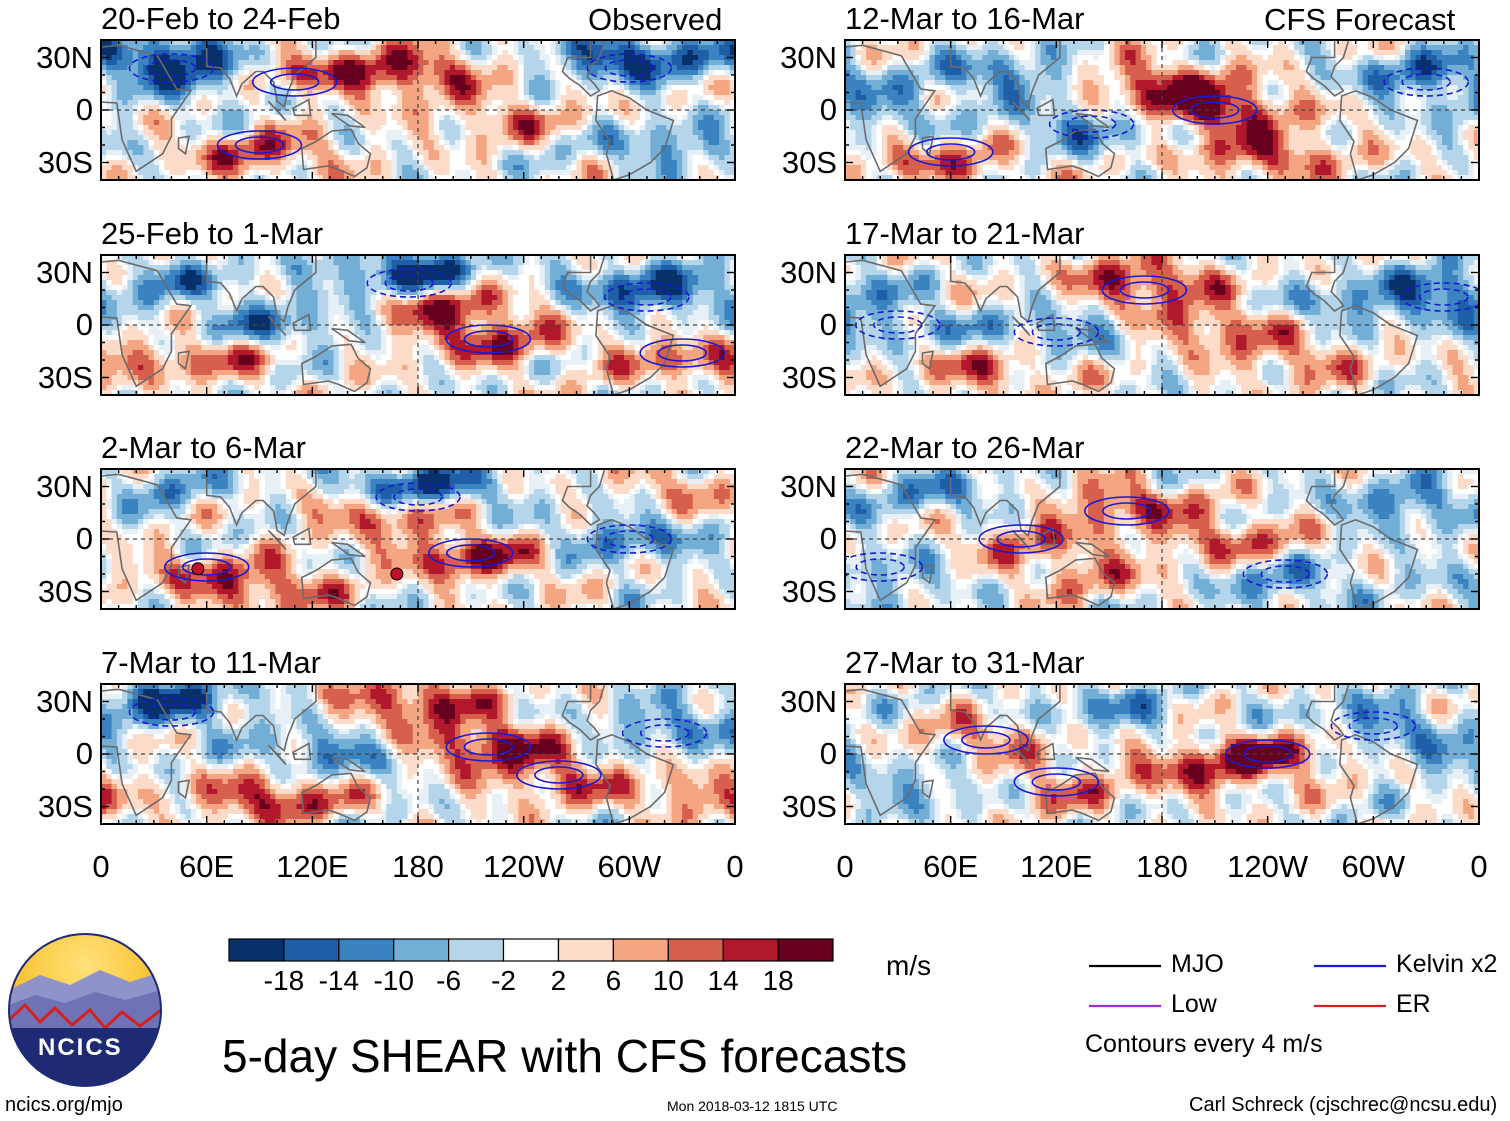  I want to click on legend-label: Kelvin x2, so click(1446, 964).